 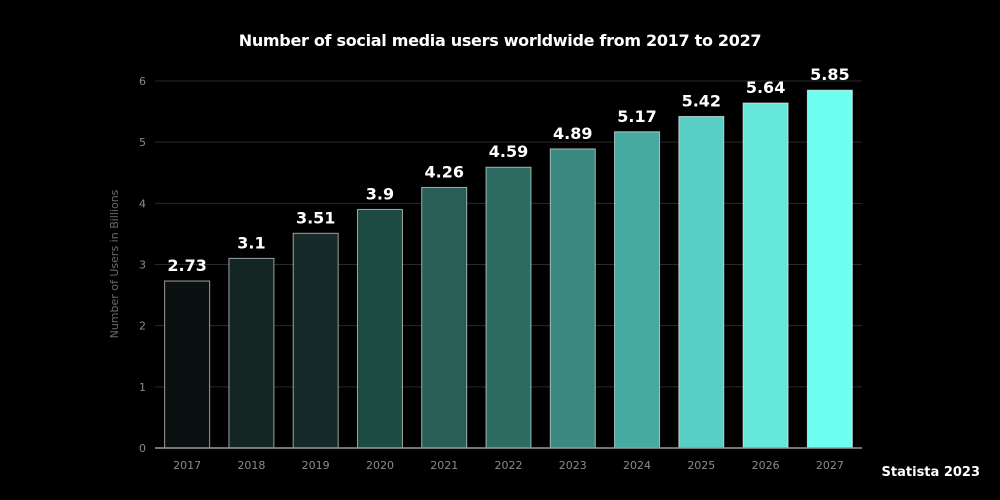 What do you see at coordinates (251, 353) in the screenshot?
I see `bar-2018` at bounding box center [251, 353].